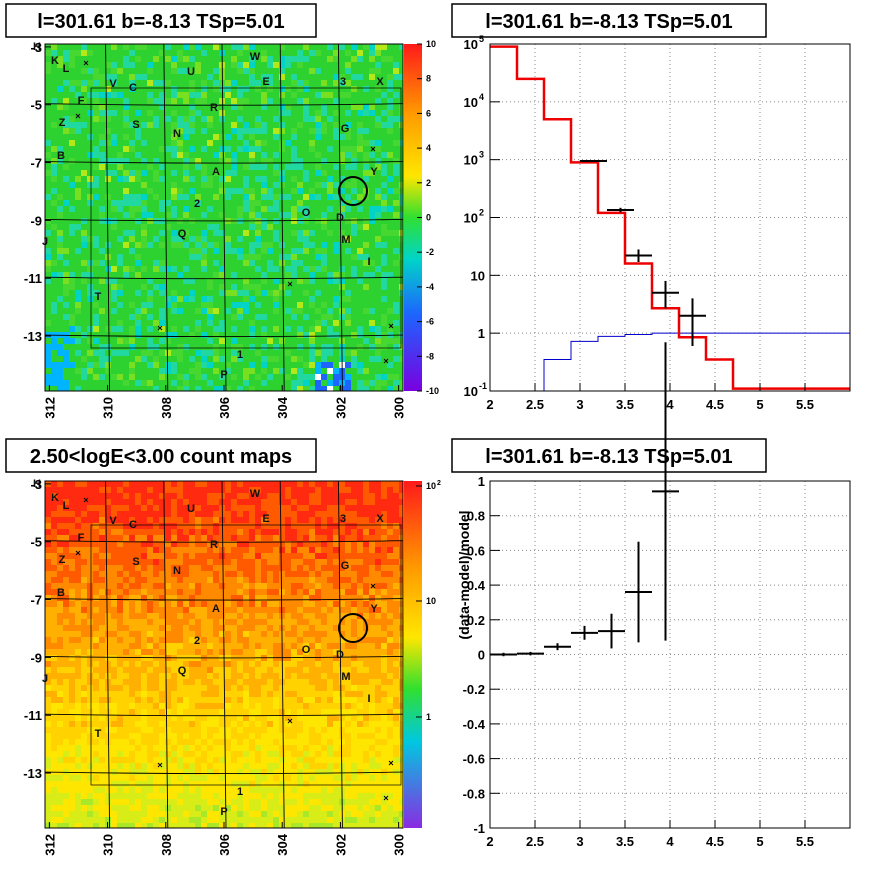 Image resolution: width=896 pixels, height=872 pixels. Describe the element at coordinates (166, 217) in the screenshot. I see `graticule-longitude` at that location.